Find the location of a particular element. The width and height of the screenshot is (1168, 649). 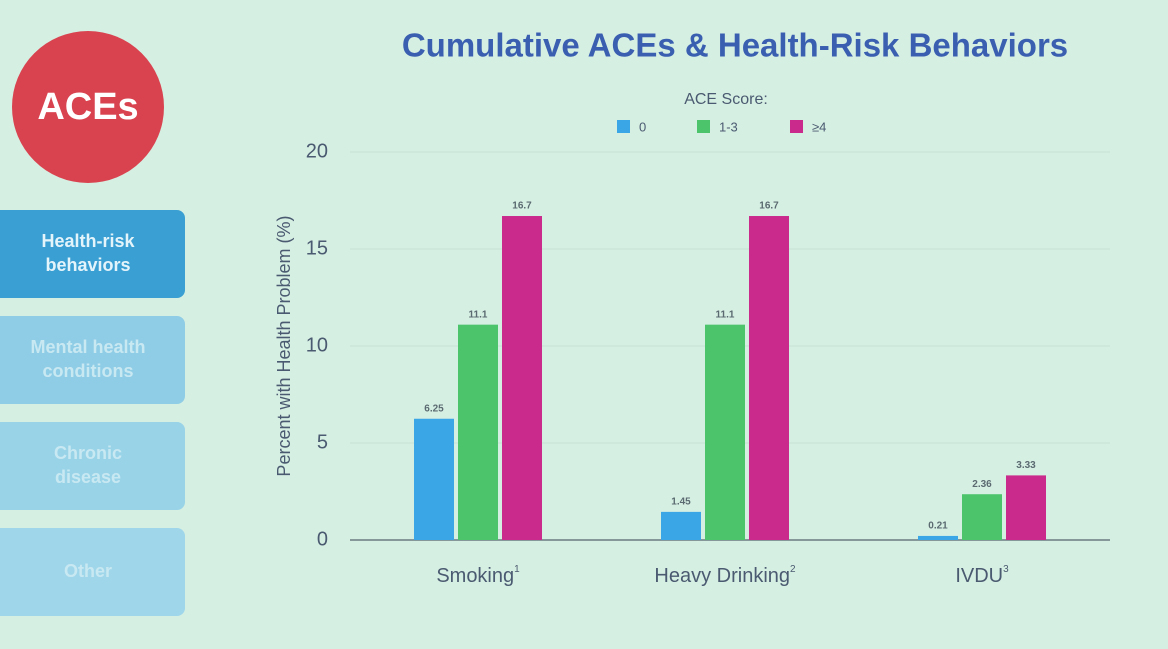

x-tick-label: Heavy Drinking2 is located at coordinates (725, 576).